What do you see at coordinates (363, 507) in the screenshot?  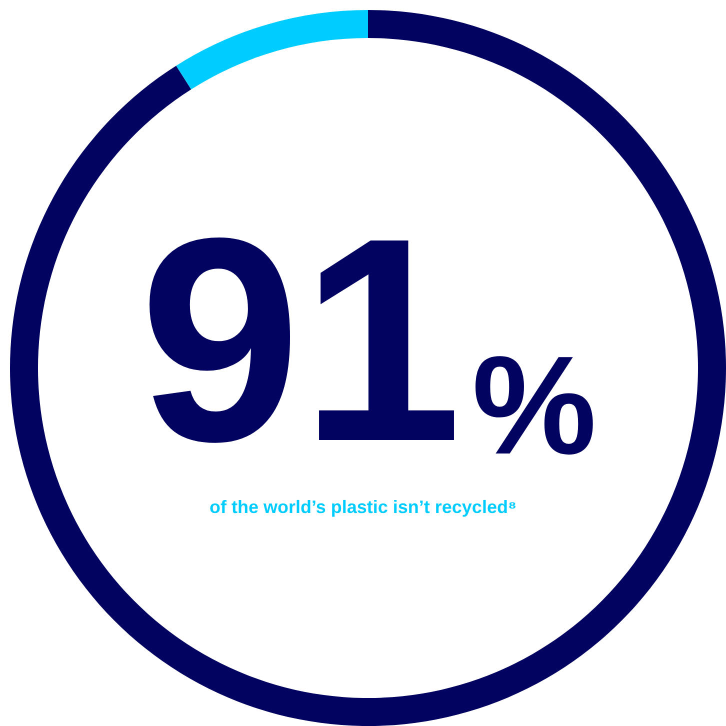 I see `text: of the world’s plastic isn’t recycled⁸` at bounding box center [363, 507].